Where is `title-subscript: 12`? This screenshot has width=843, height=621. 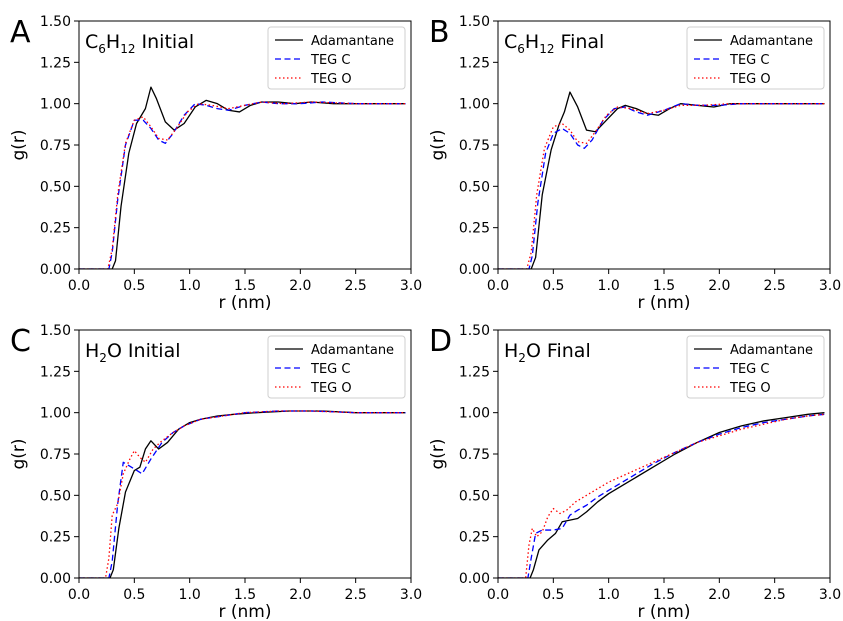 title-subscript: 12 is located at coordinates (546, 49).